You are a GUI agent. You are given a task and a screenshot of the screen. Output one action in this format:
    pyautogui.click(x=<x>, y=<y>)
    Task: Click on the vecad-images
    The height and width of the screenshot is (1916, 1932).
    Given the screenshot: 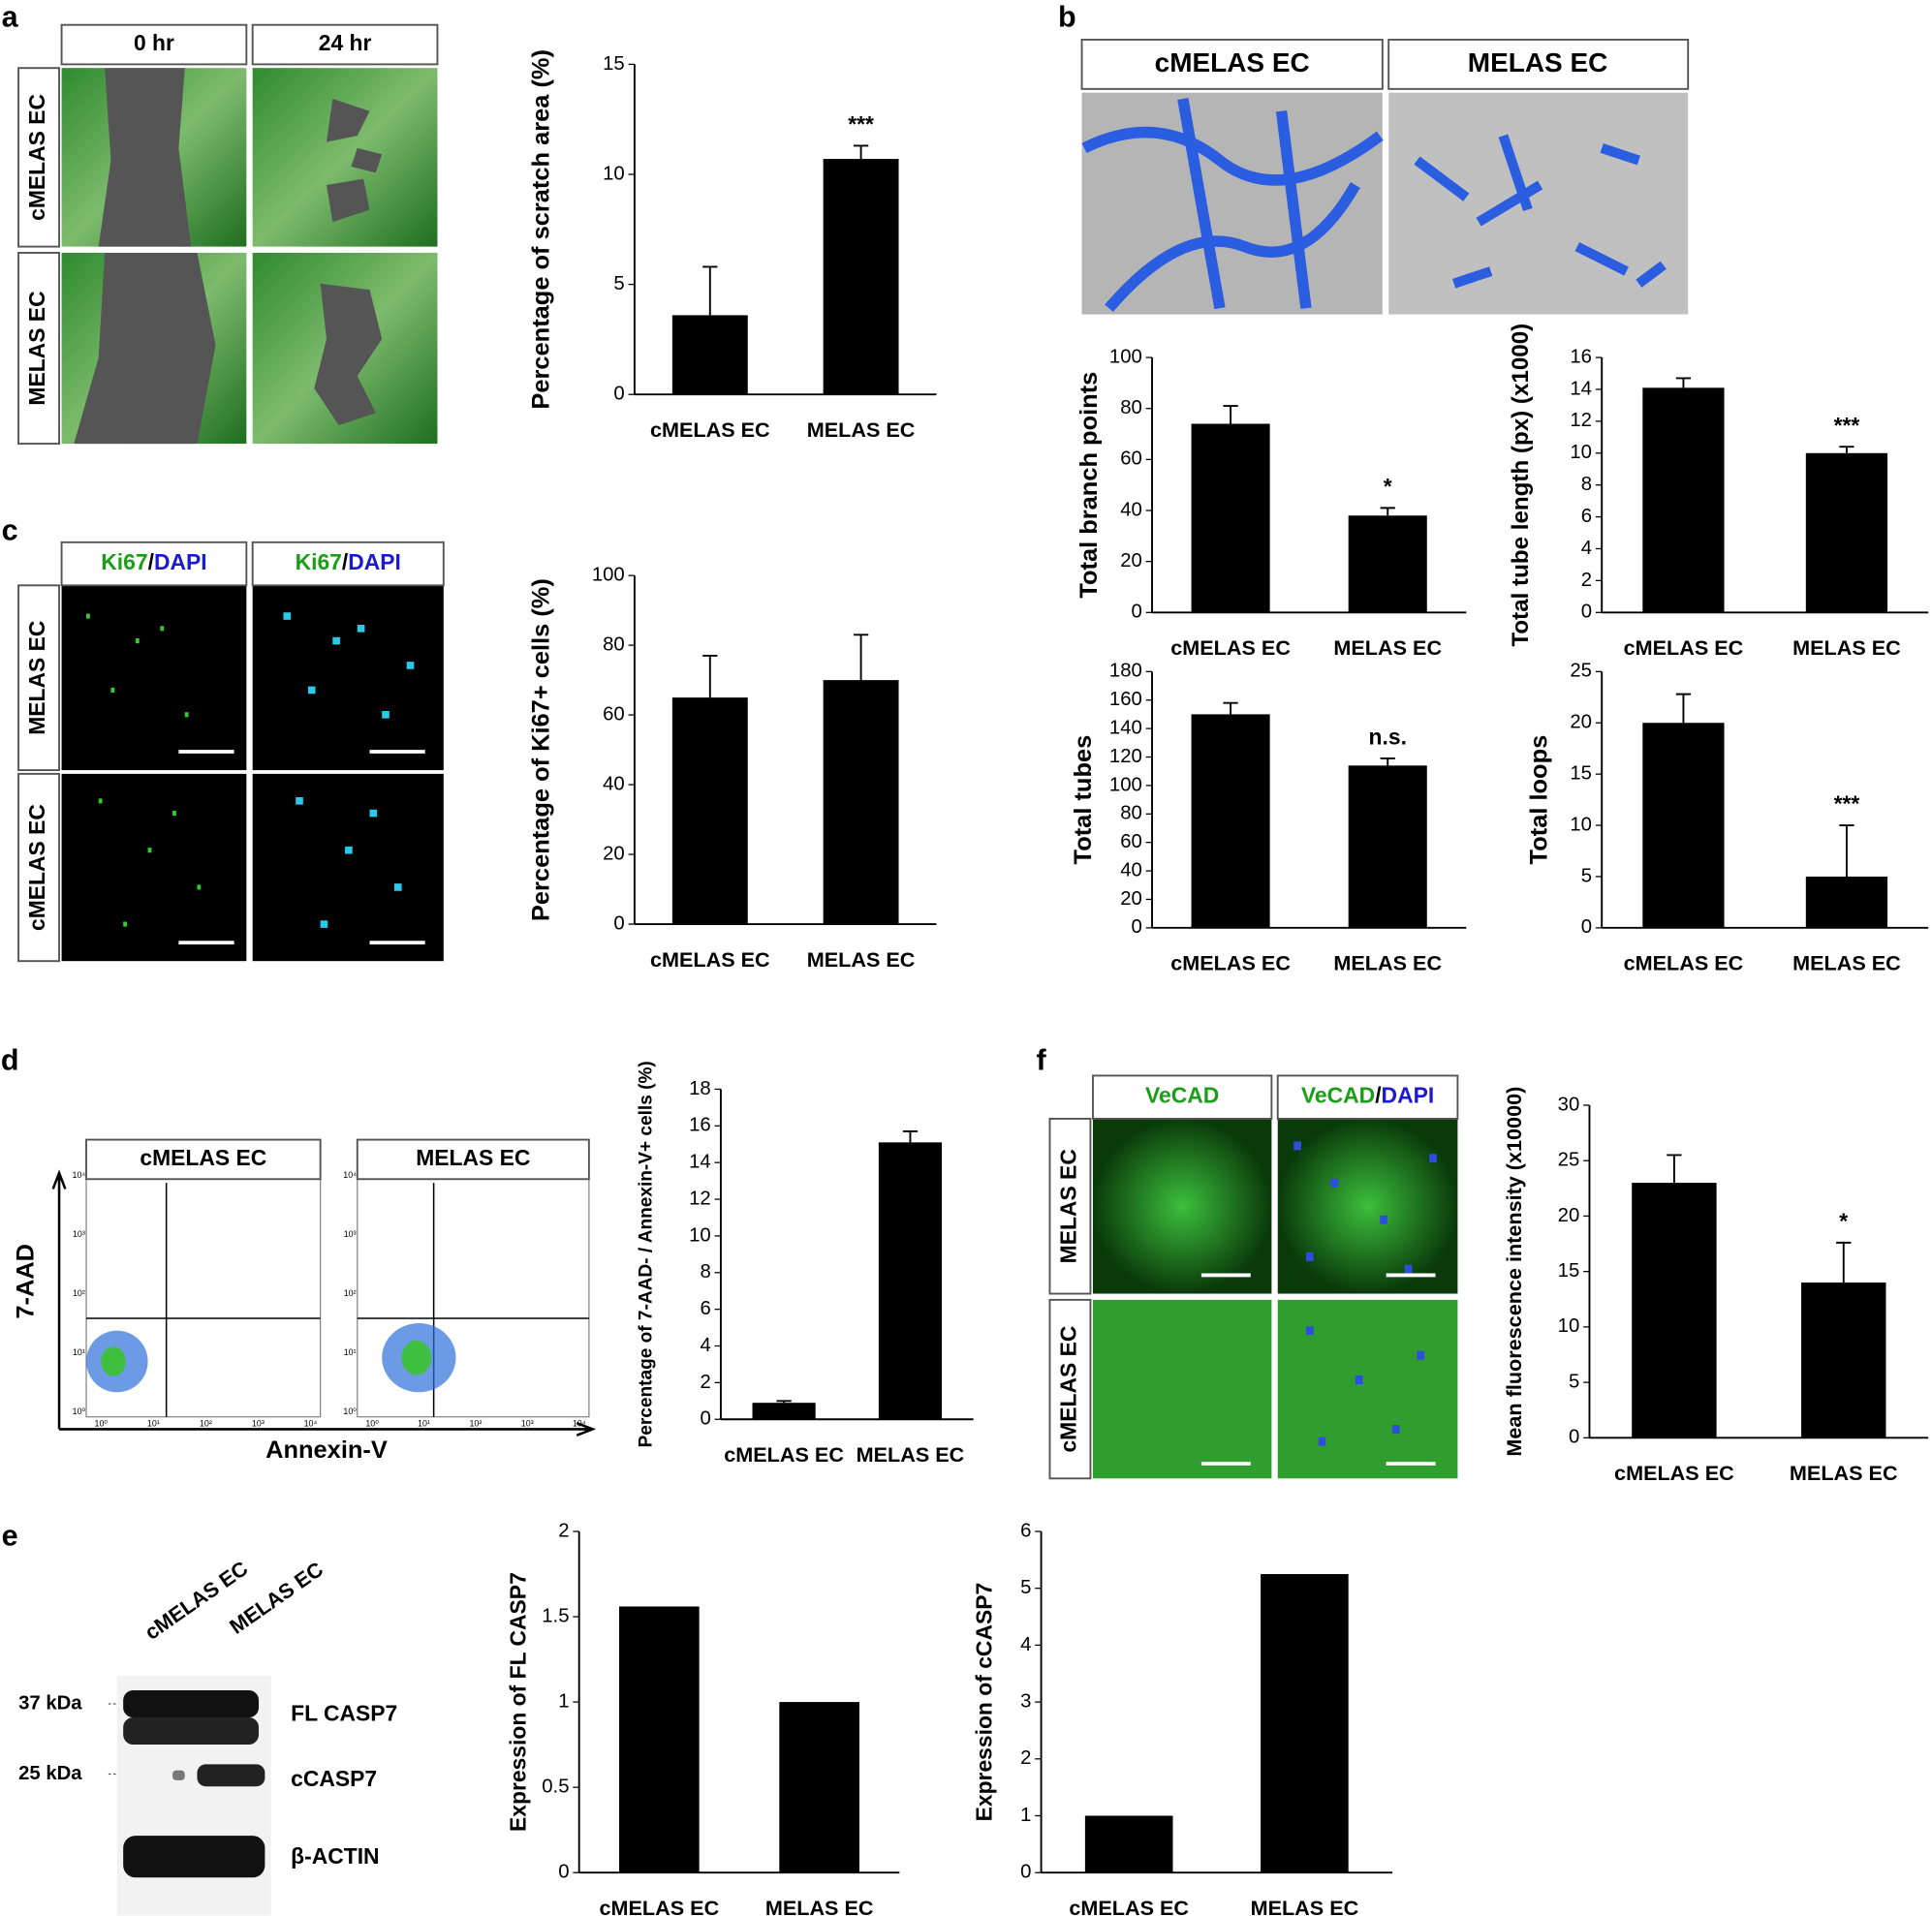 What is the action you would take?
    pyautogui.click(x=1275, y=1298)
    